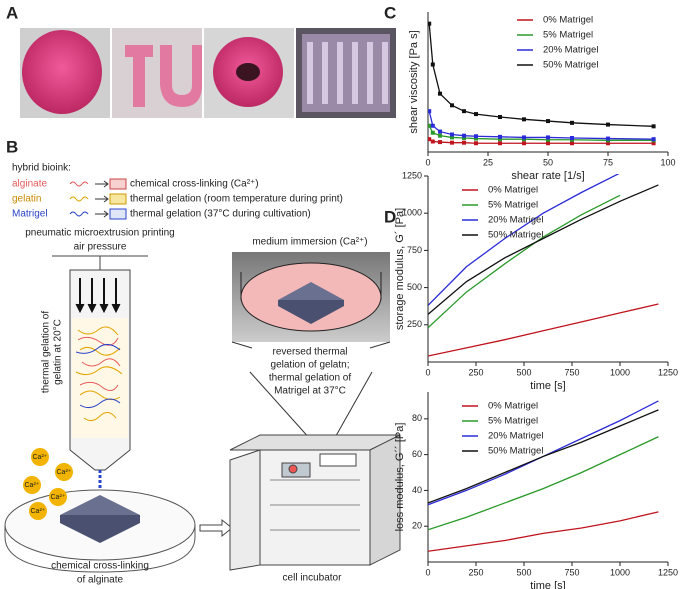 The image size is (685, 589). Describe the element at coordinates (414, 287) in the screenshot. I see `y-tick-label: 500` at that location.